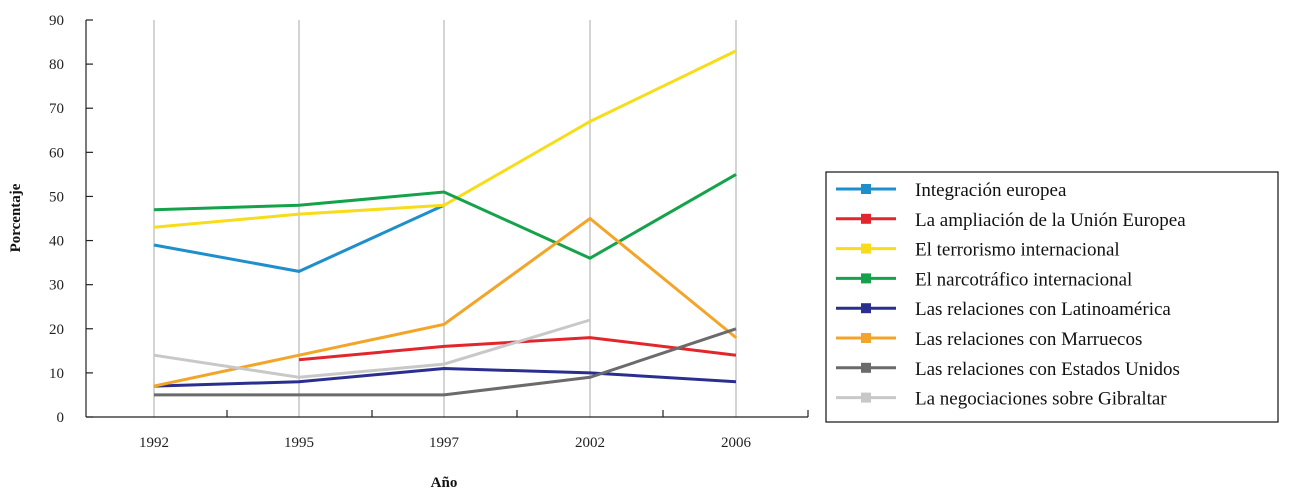  I want to click on legend-entry-5: Las relaciones con Latinoamérica, so click(1043, 309).